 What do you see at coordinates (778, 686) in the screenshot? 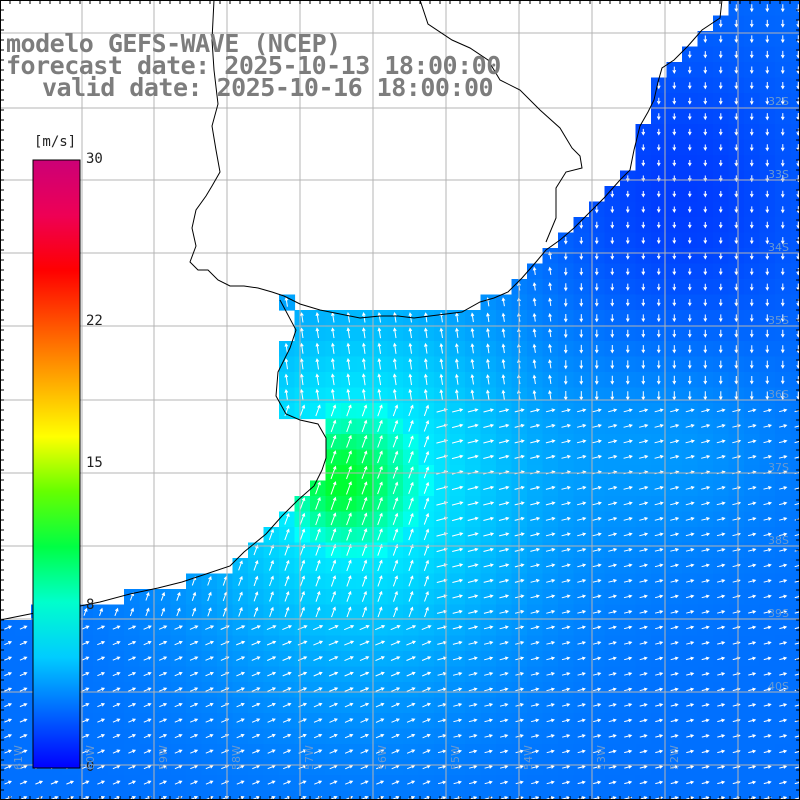
I see `latitude-label: 40S` at bounding box center [778, 686].